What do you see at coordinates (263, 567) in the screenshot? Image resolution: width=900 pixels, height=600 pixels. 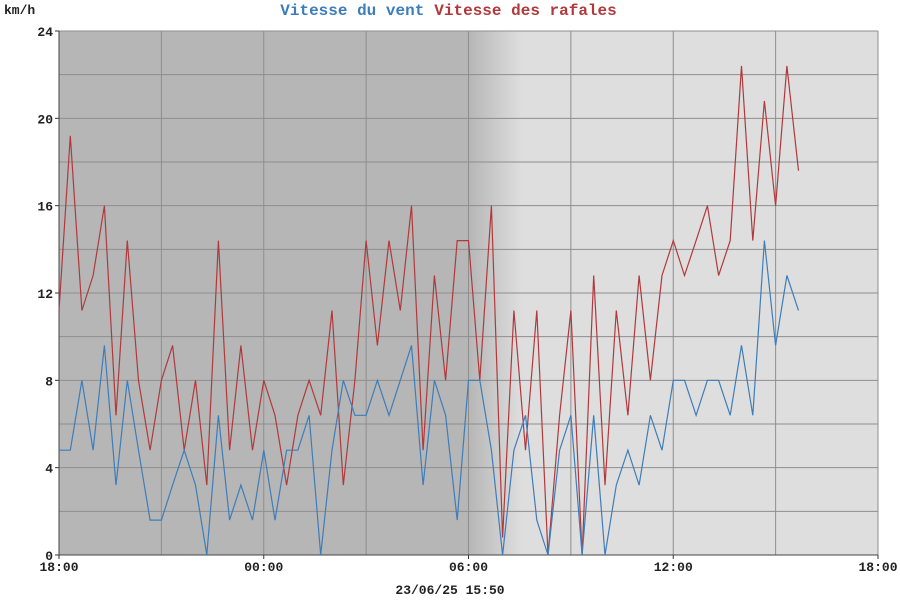 I see `x-tick-label: 00:00` at bounding box center [263, 567].